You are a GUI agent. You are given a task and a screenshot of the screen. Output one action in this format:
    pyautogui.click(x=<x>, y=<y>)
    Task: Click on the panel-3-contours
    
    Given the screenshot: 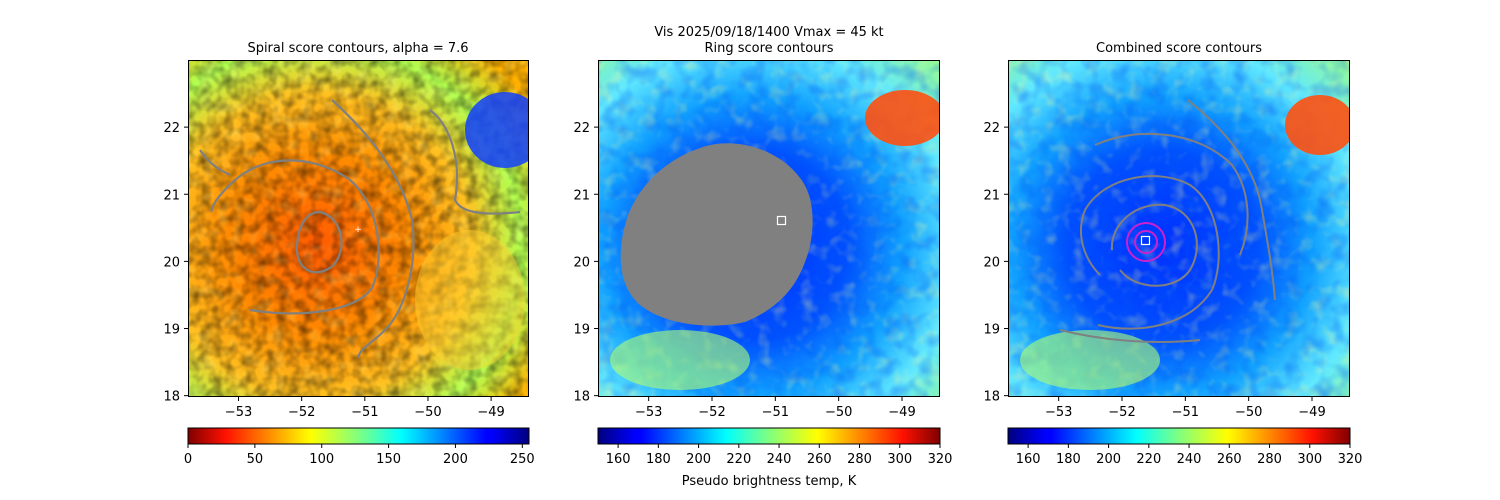 What is the action you would take?
    pyautogui.click(x=1167, y=221)
    